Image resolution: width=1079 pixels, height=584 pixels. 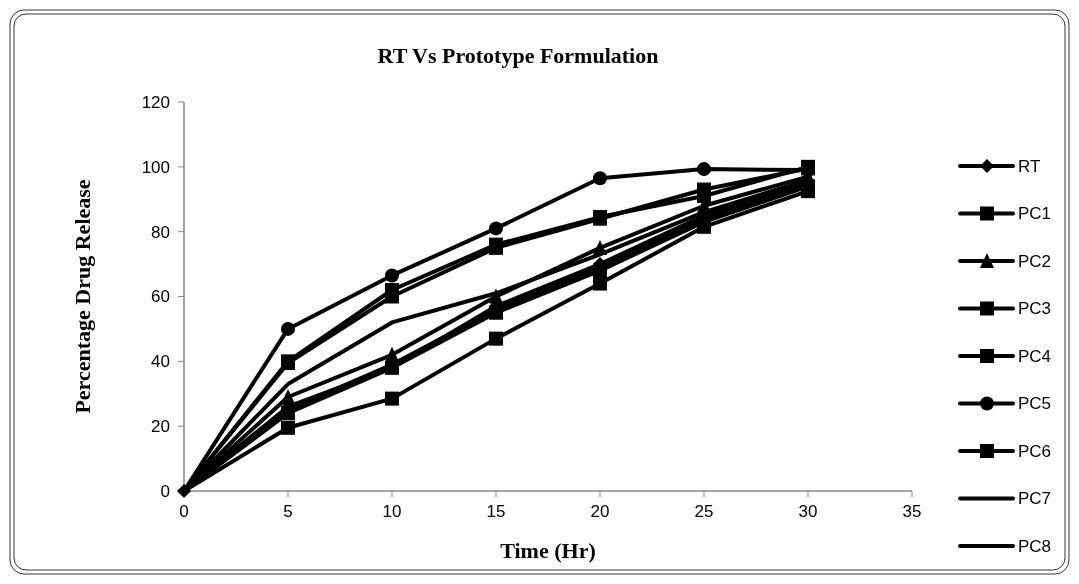 I want to click on x-tick-label: 15, so click(x=496, y=511).